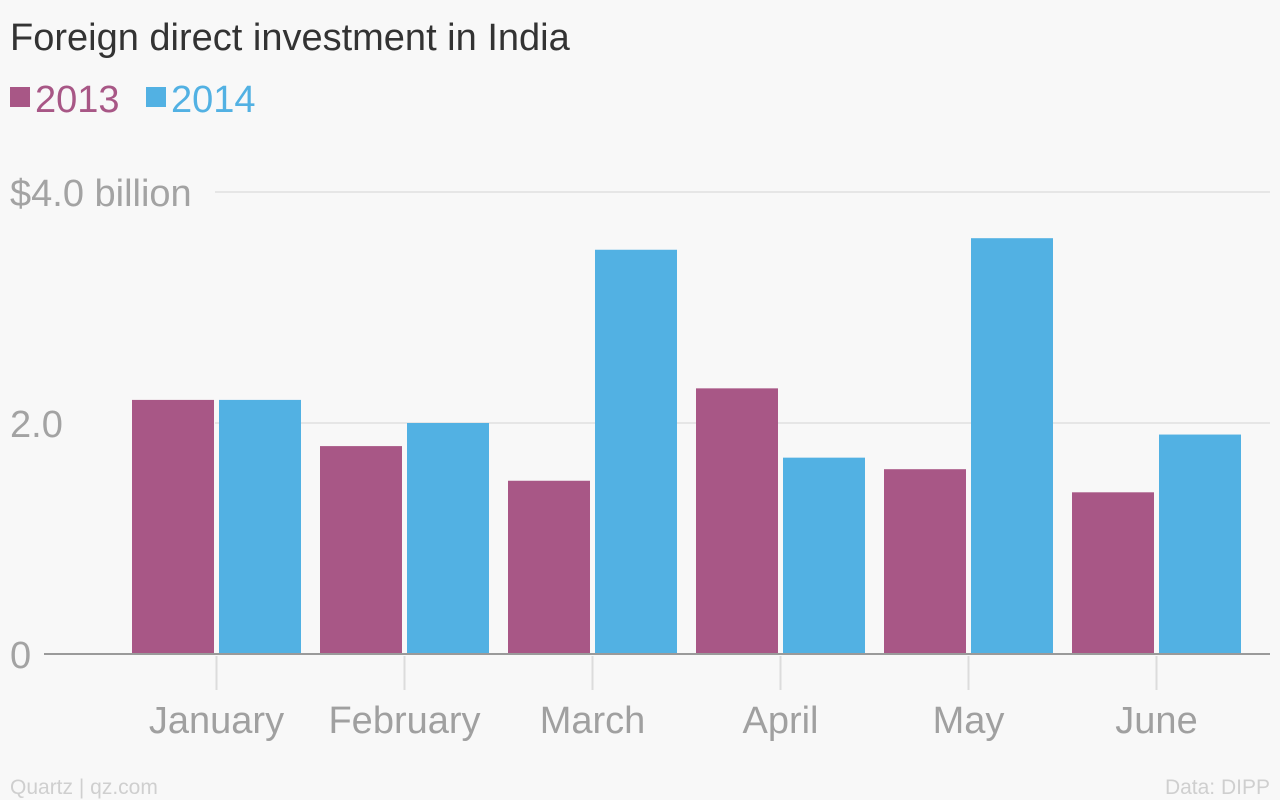  I want to click on bar-january-2014, so click(260, 526).